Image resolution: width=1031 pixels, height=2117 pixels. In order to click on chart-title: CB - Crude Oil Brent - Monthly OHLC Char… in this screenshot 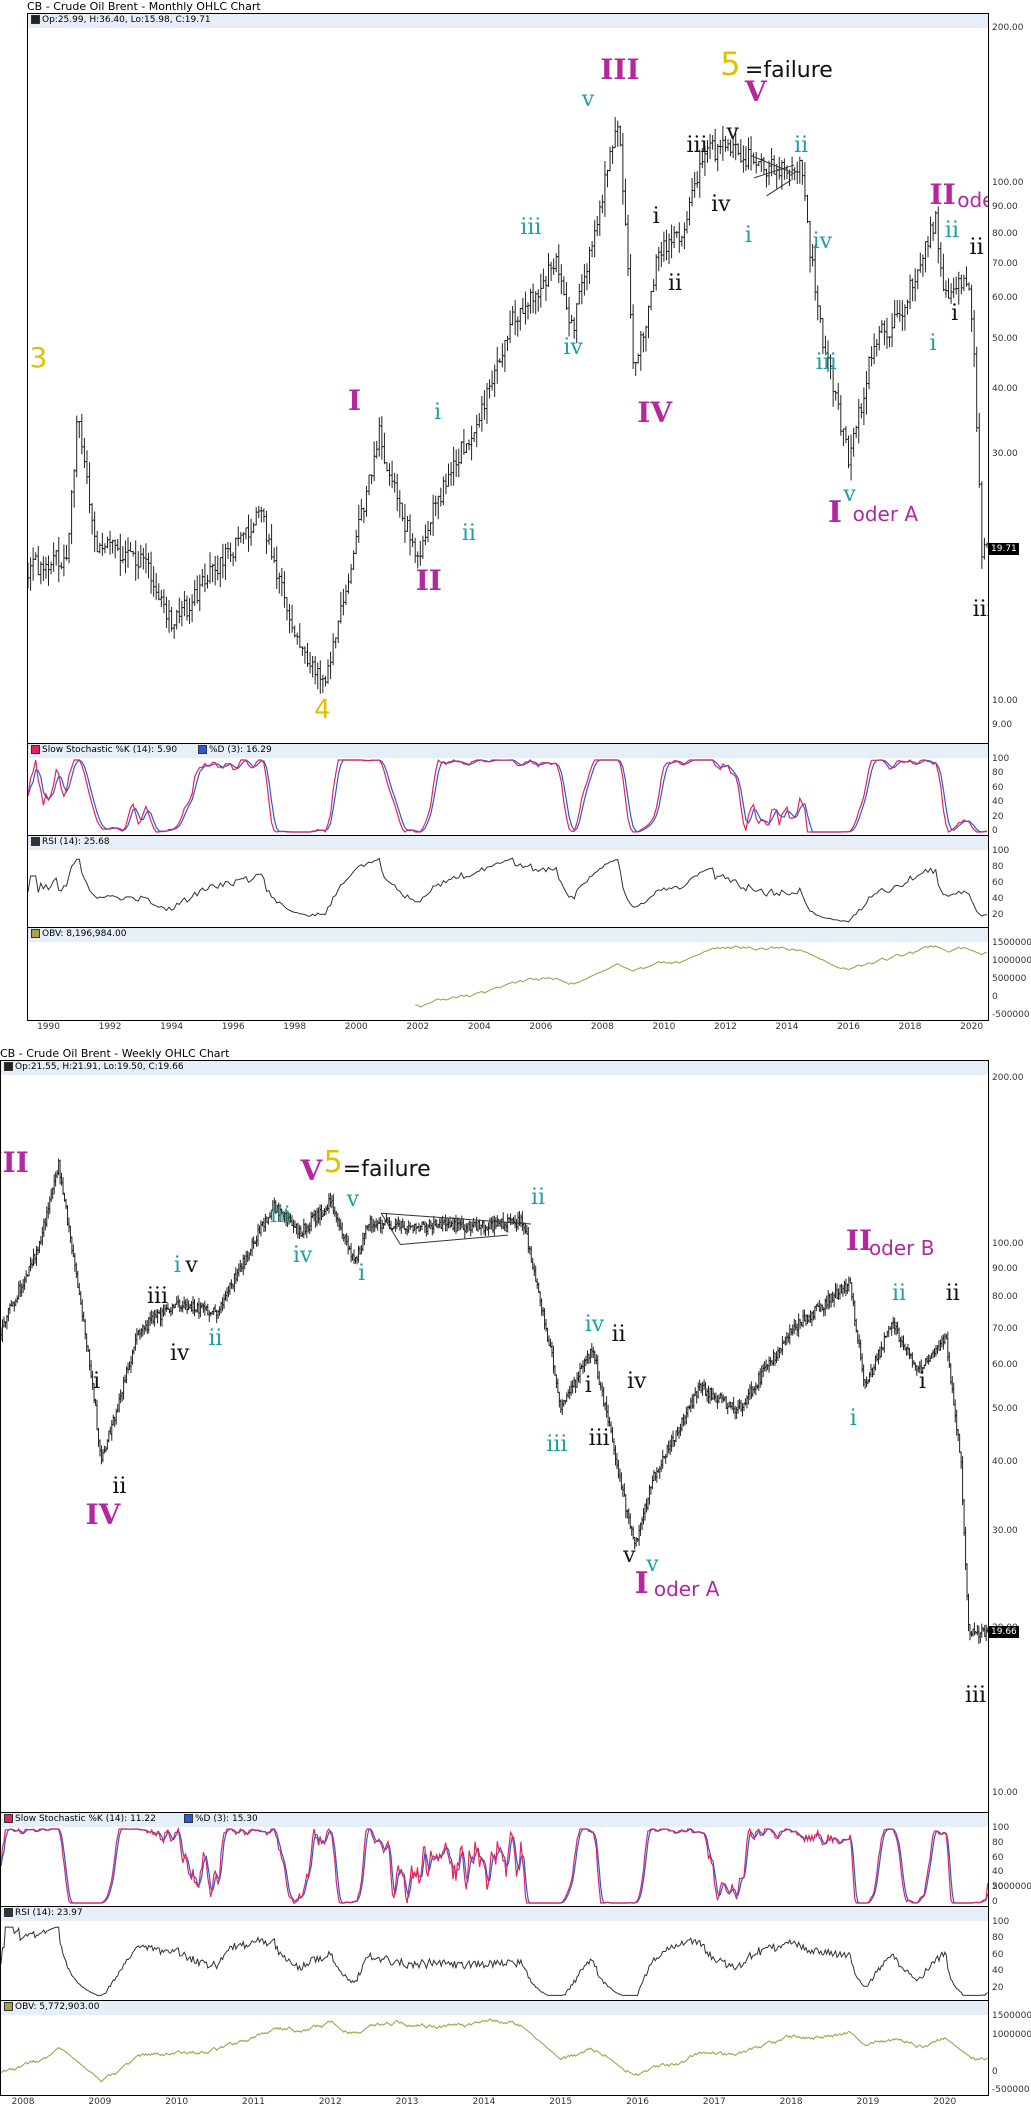, I will do `click(144, 6)`.